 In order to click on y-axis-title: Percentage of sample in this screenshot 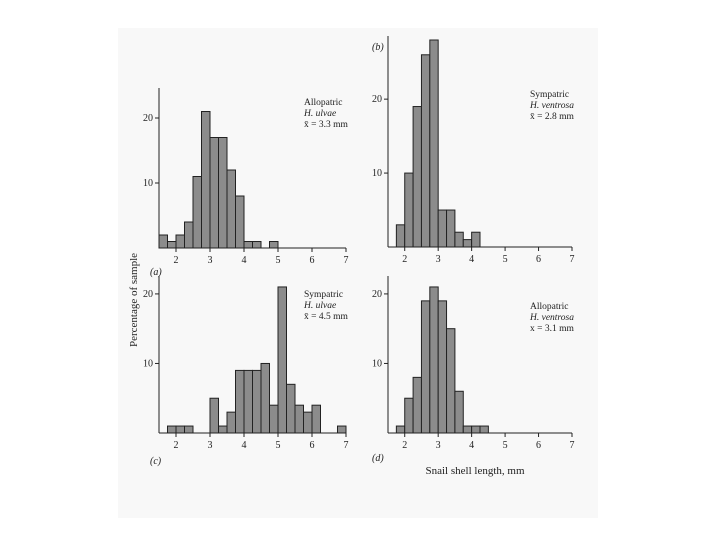, I will do `click(134, 300)`.